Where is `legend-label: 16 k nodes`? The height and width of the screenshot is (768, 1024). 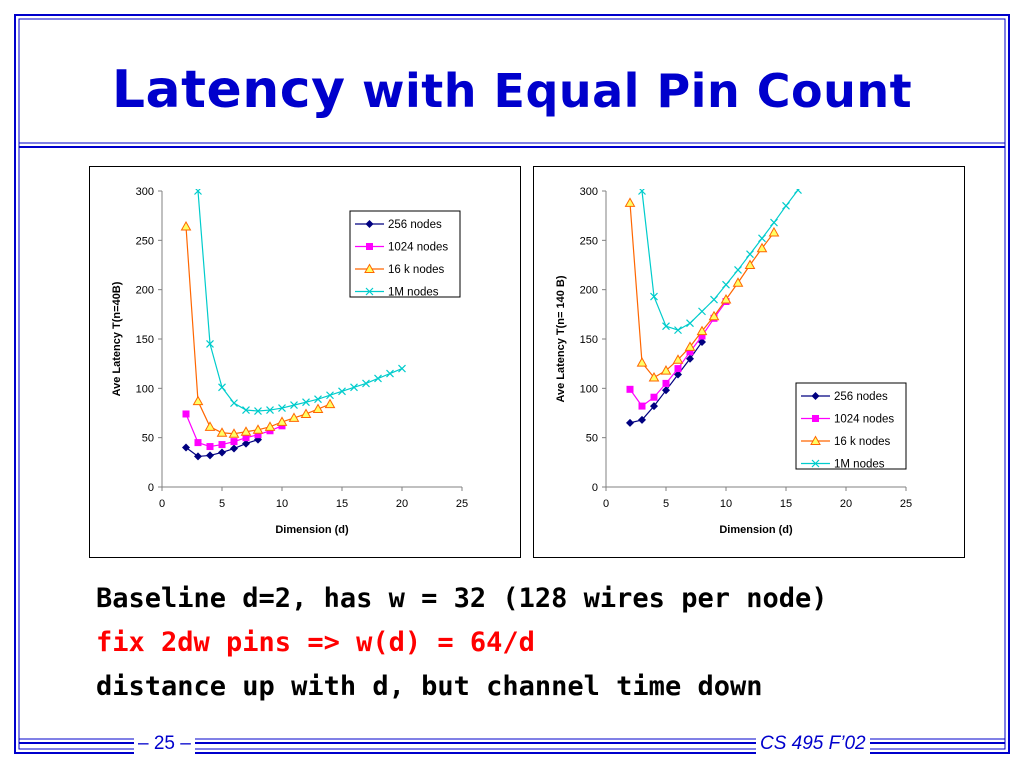
legend-label: 16 k nodes is located at coordinates (862, 442).